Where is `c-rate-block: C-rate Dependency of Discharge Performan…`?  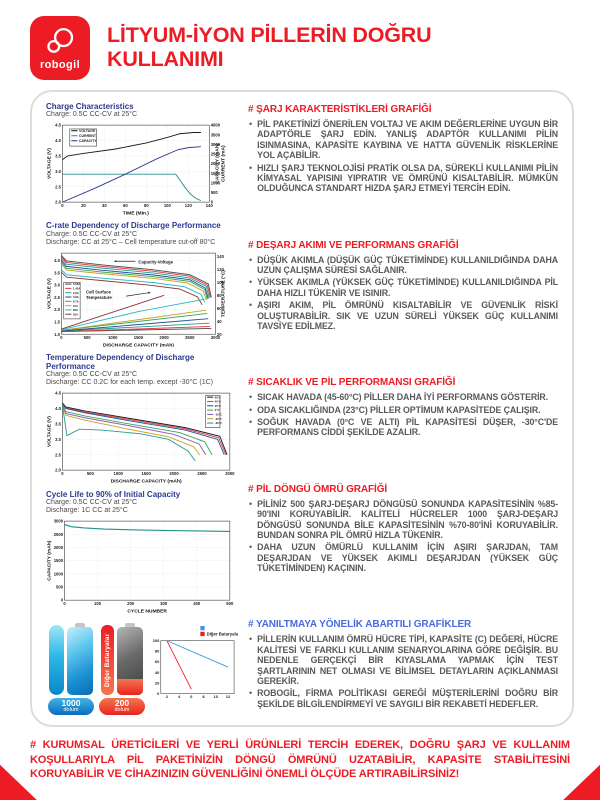 c-rate-block: C-rate Dependency of Discharge Performan… is located at coordinates (140, 284).